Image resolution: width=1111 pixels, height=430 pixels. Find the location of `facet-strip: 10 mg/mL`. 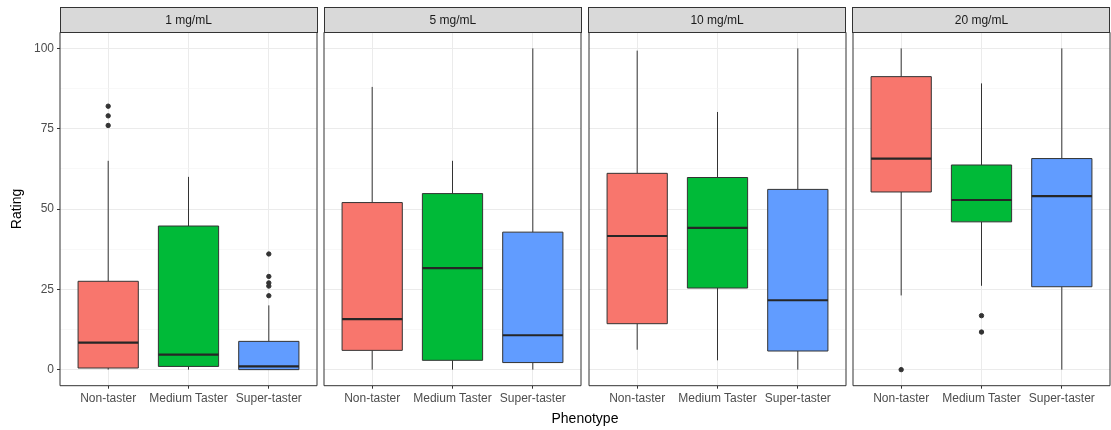

facet-strip: 10 mg/mL is located at coordinates (717, 20).